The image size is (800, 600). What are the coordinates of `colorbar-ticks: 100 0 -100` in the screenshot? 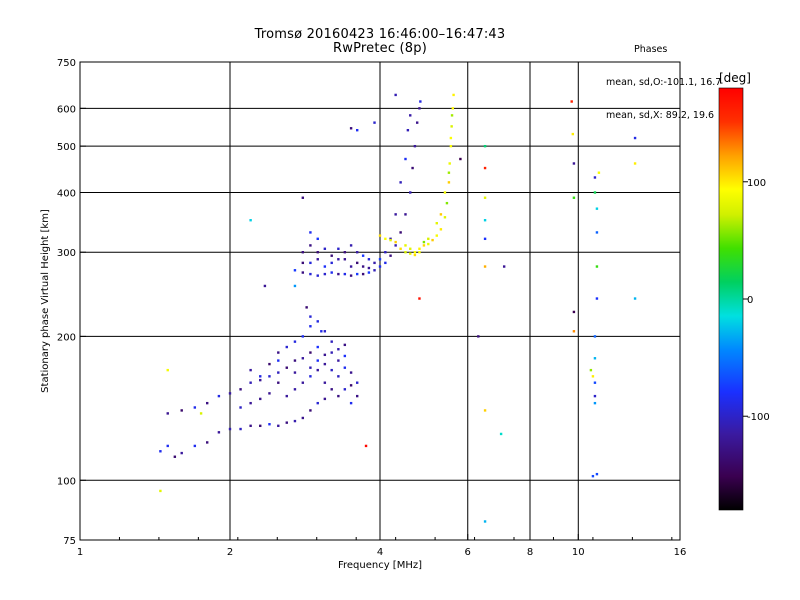 It's located at (756, 300).